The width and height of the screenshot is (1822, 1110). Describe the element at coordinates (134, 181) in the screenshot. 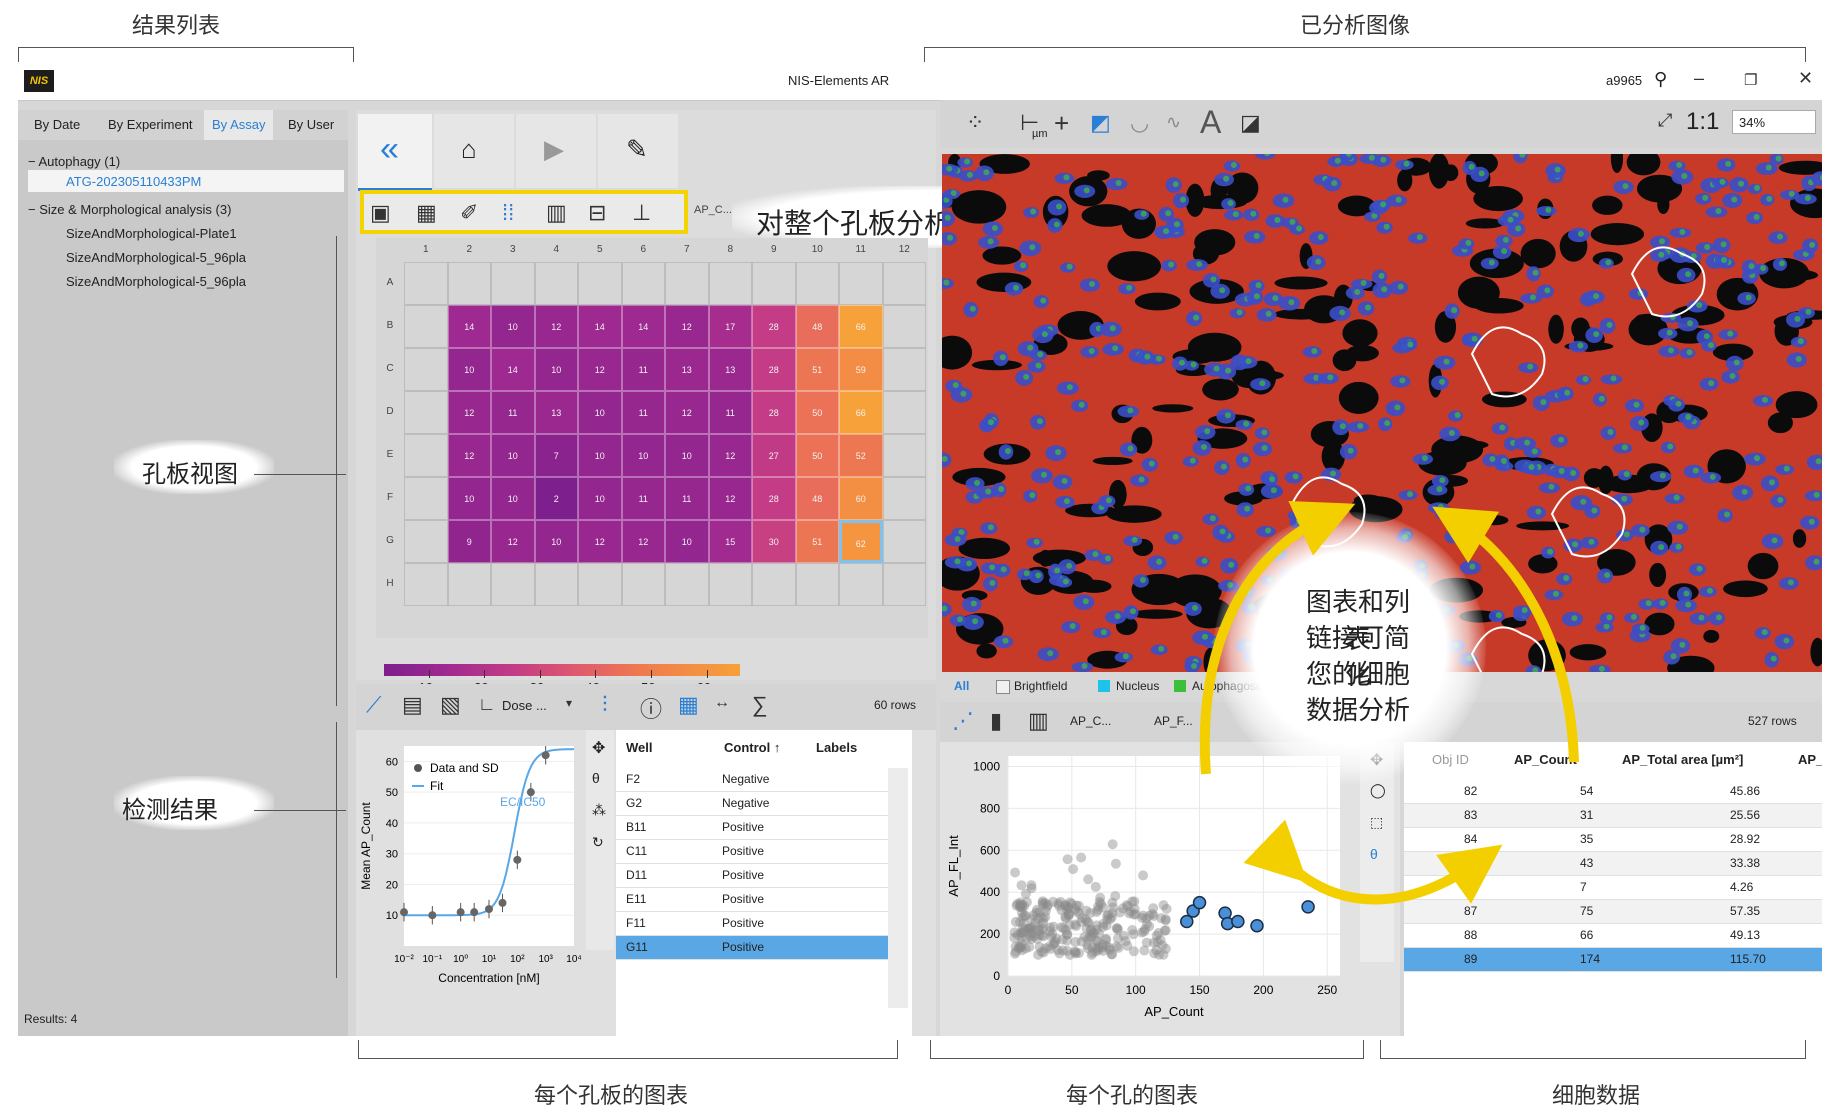

I see `tree-item-atg: ATG-202305110433PM` at that location.